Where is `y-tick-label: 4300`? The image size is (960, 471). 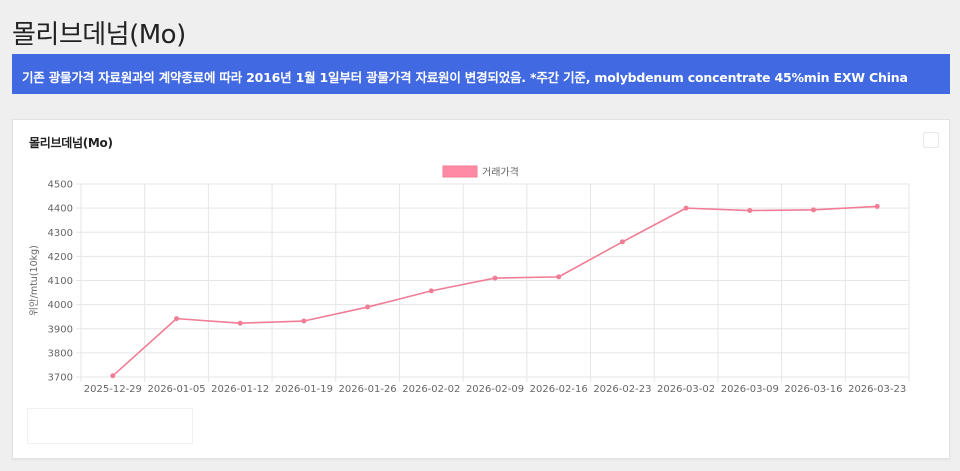 y-tick-label: 4300 is located at coordinates (60, 233).